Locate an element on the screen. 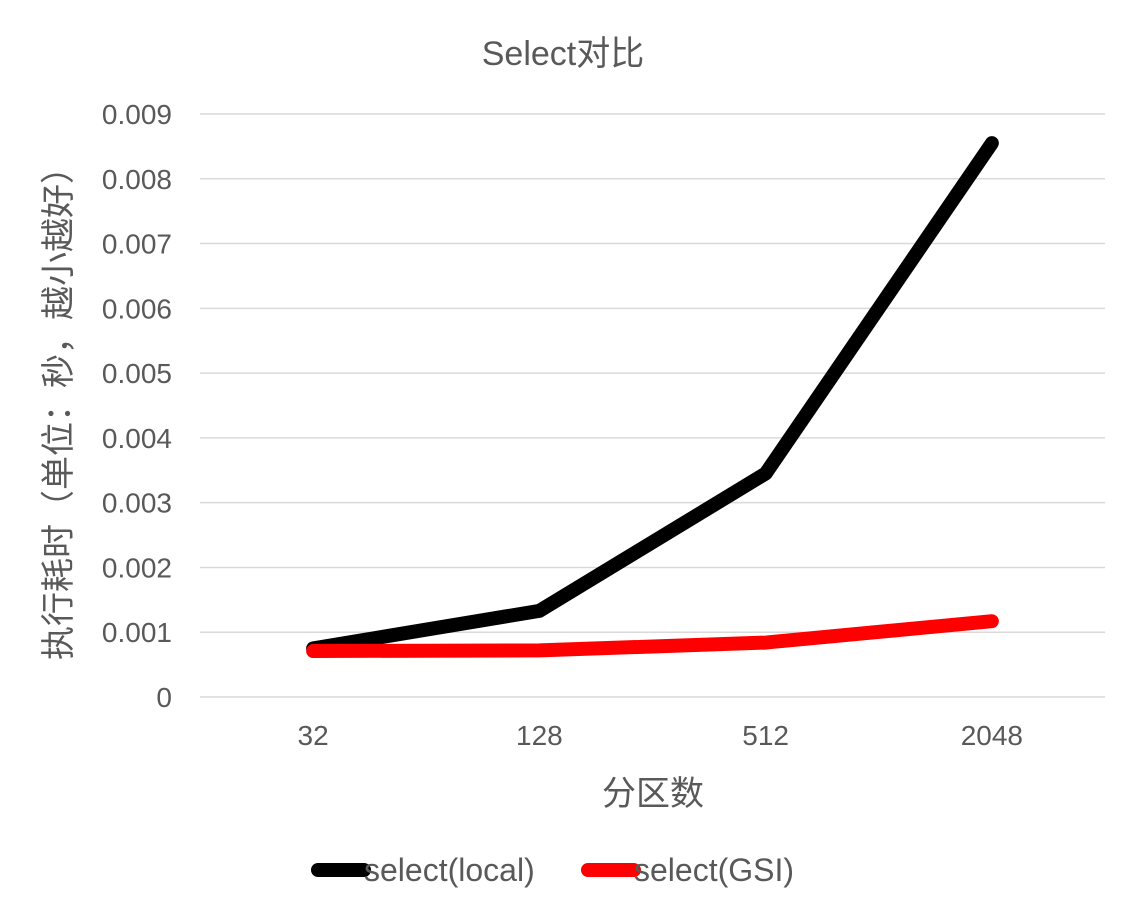  x-tick-label: 128 is located at coordinates (539, 735).